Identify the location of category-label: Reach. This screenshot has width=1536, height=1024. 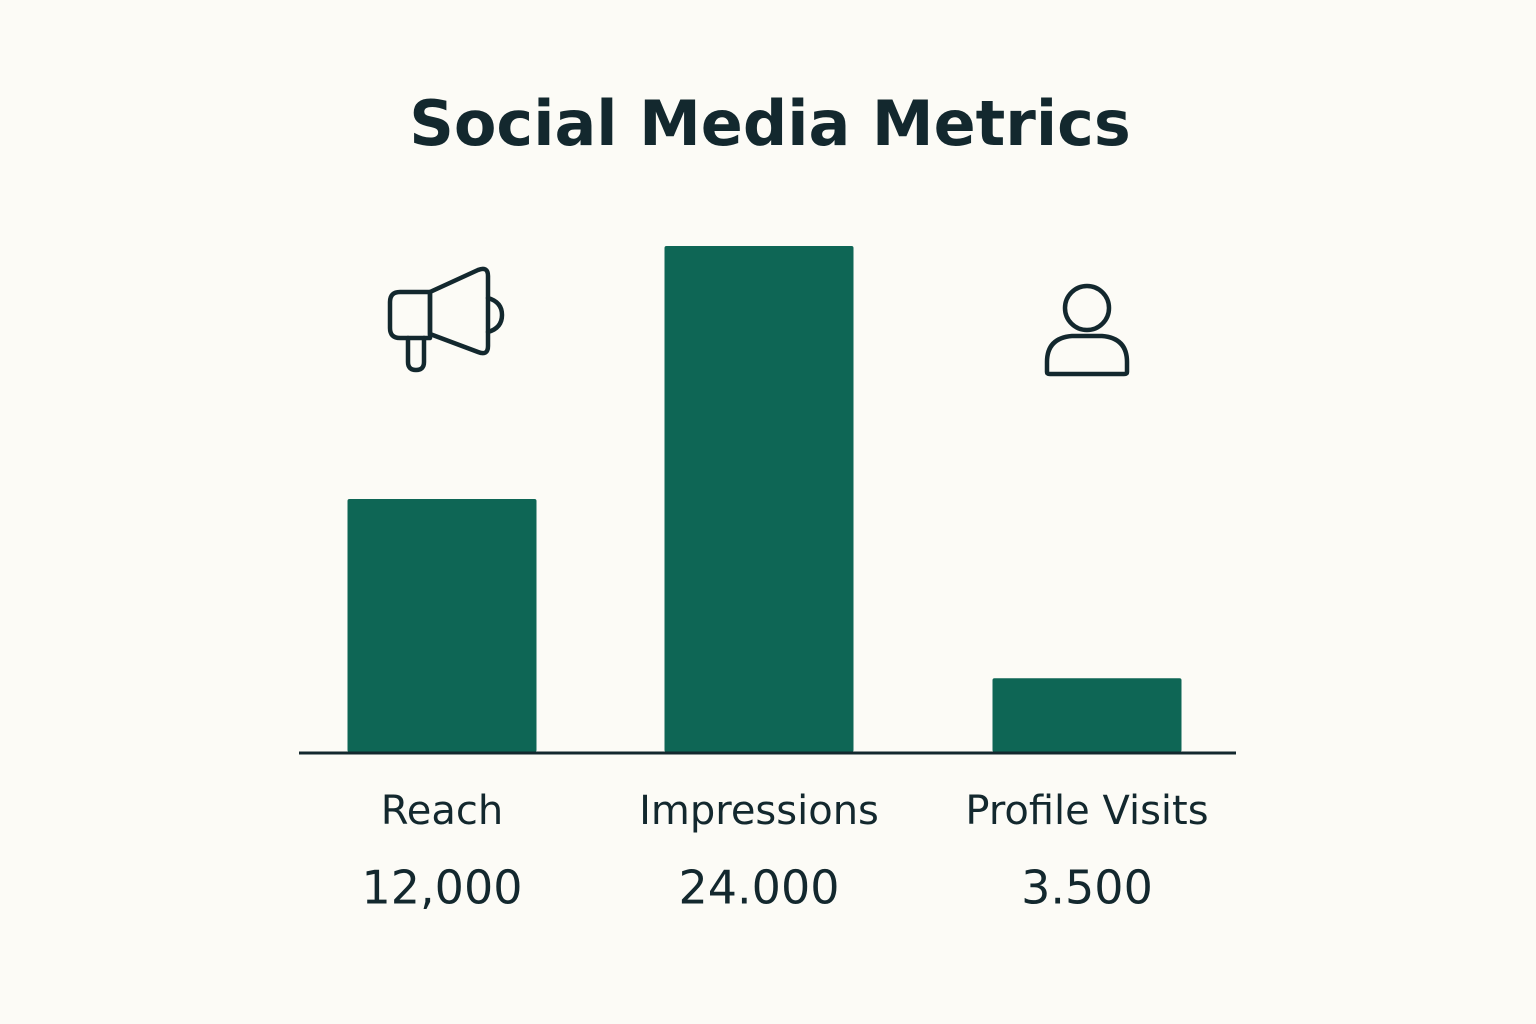
(442, 811).